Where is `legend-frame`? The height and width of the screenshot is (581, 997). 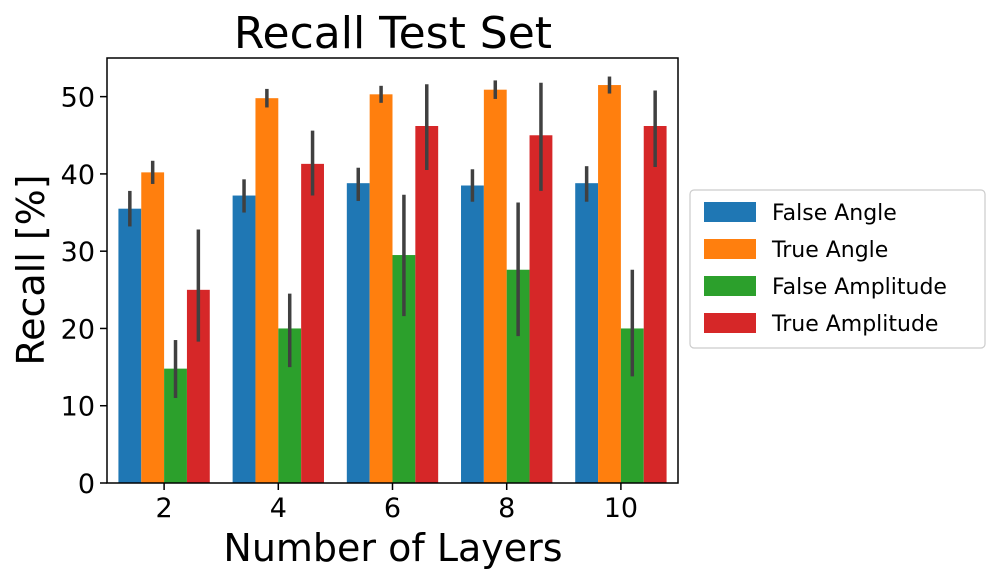
legend-frame is located at coordinates (837, 269).